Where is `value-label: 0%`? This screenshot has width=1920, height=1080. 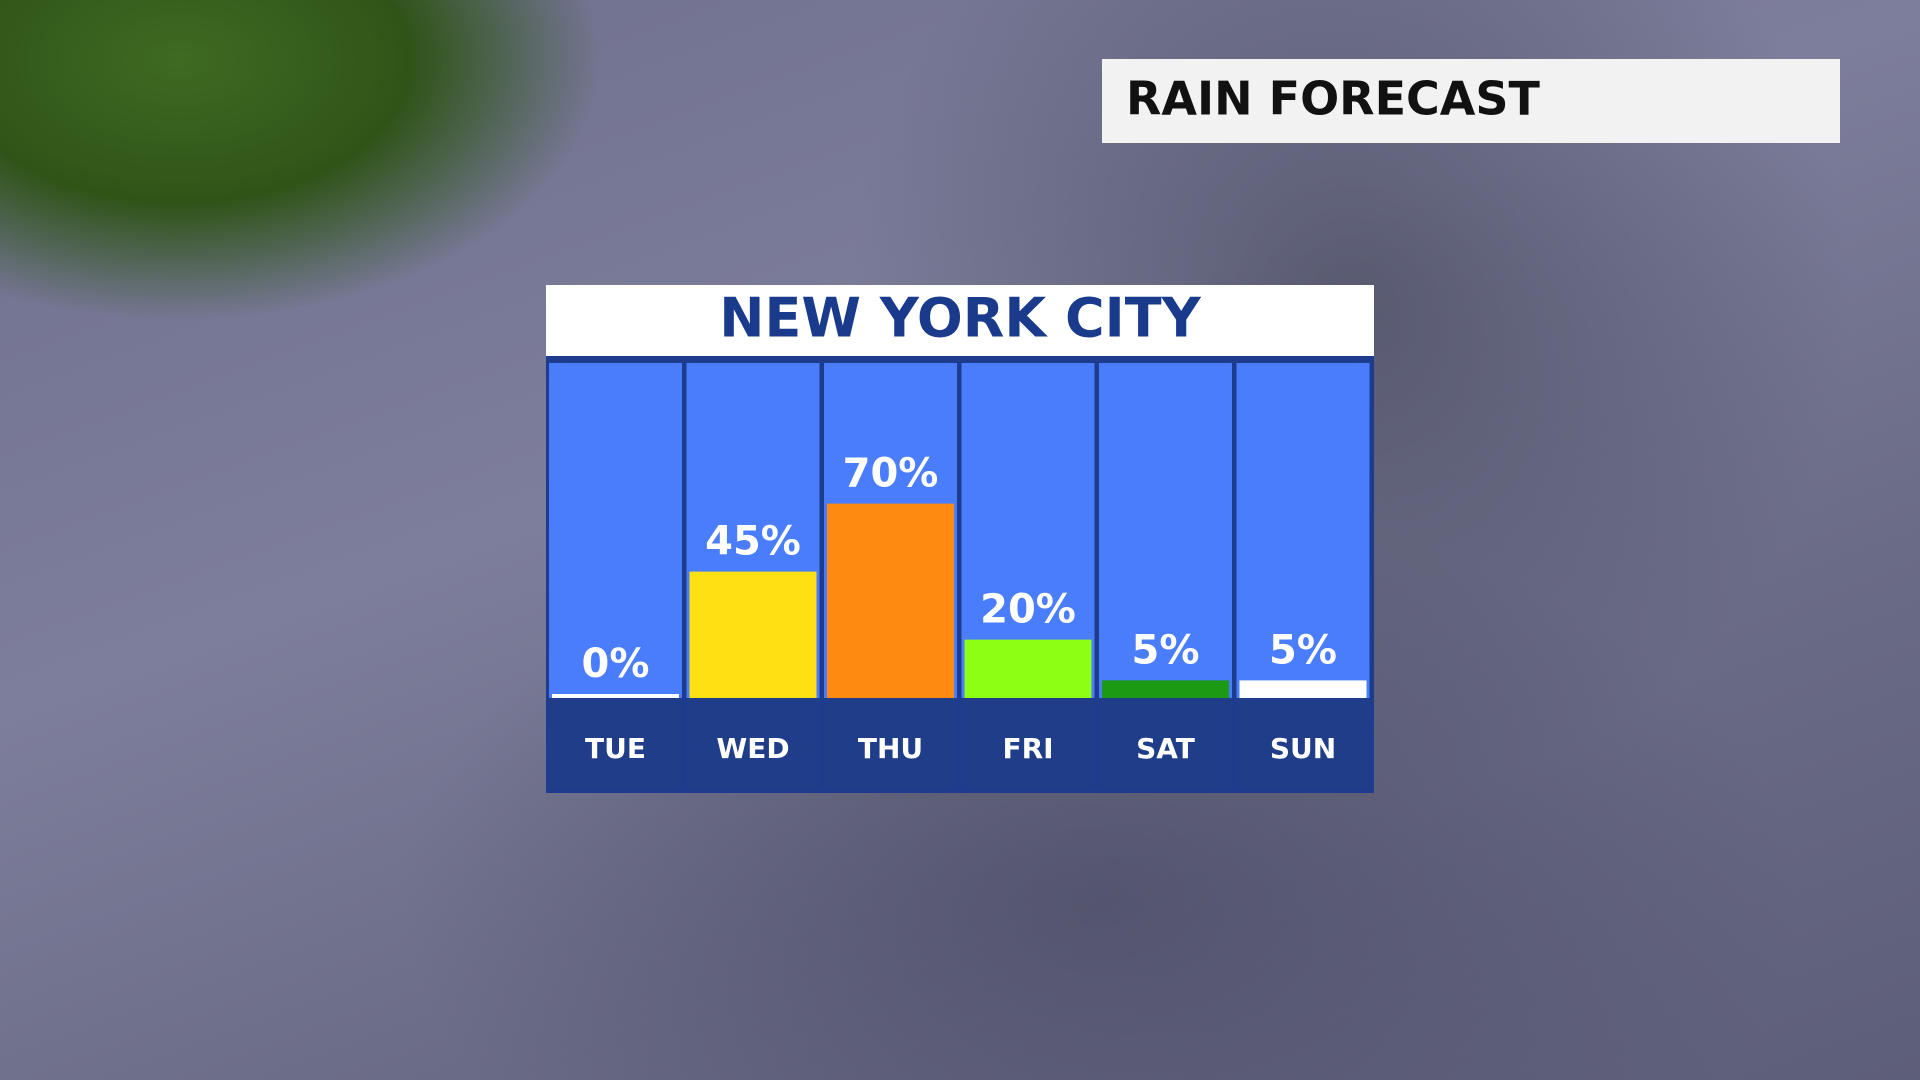 value-label: 0% is located at coordinates (616, 664).